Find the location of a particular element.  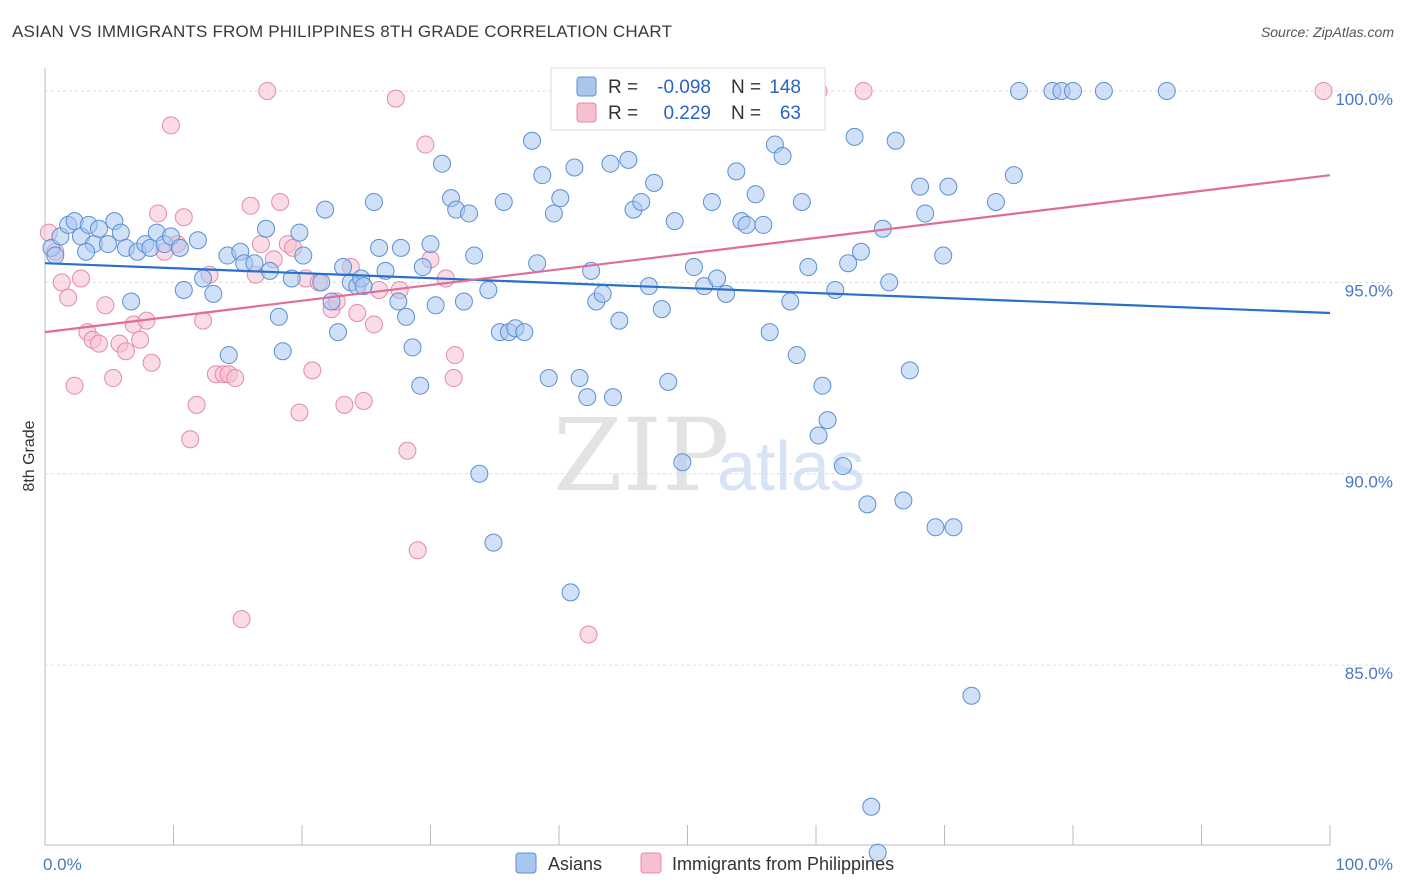

stats-legend-box is located at coordinates (688, 99).